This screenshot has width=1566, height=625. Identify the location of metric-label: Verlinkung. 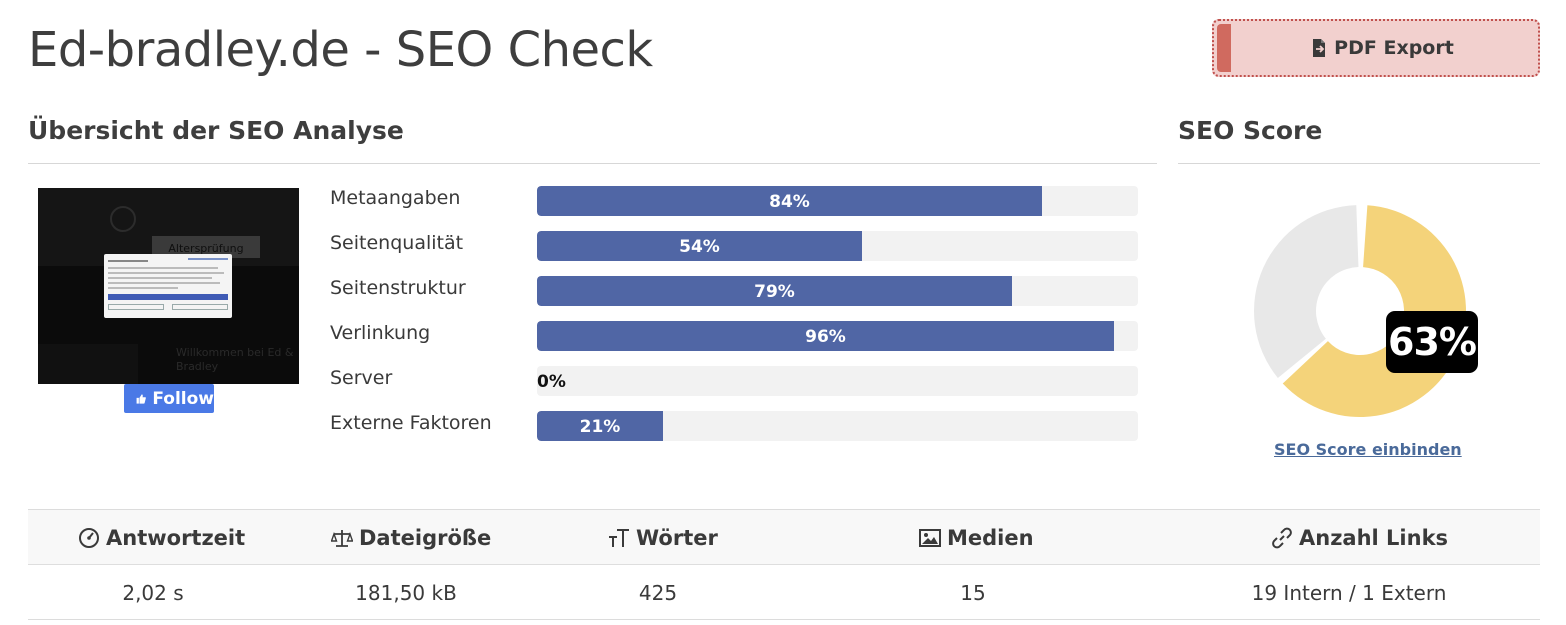
(380, 333).